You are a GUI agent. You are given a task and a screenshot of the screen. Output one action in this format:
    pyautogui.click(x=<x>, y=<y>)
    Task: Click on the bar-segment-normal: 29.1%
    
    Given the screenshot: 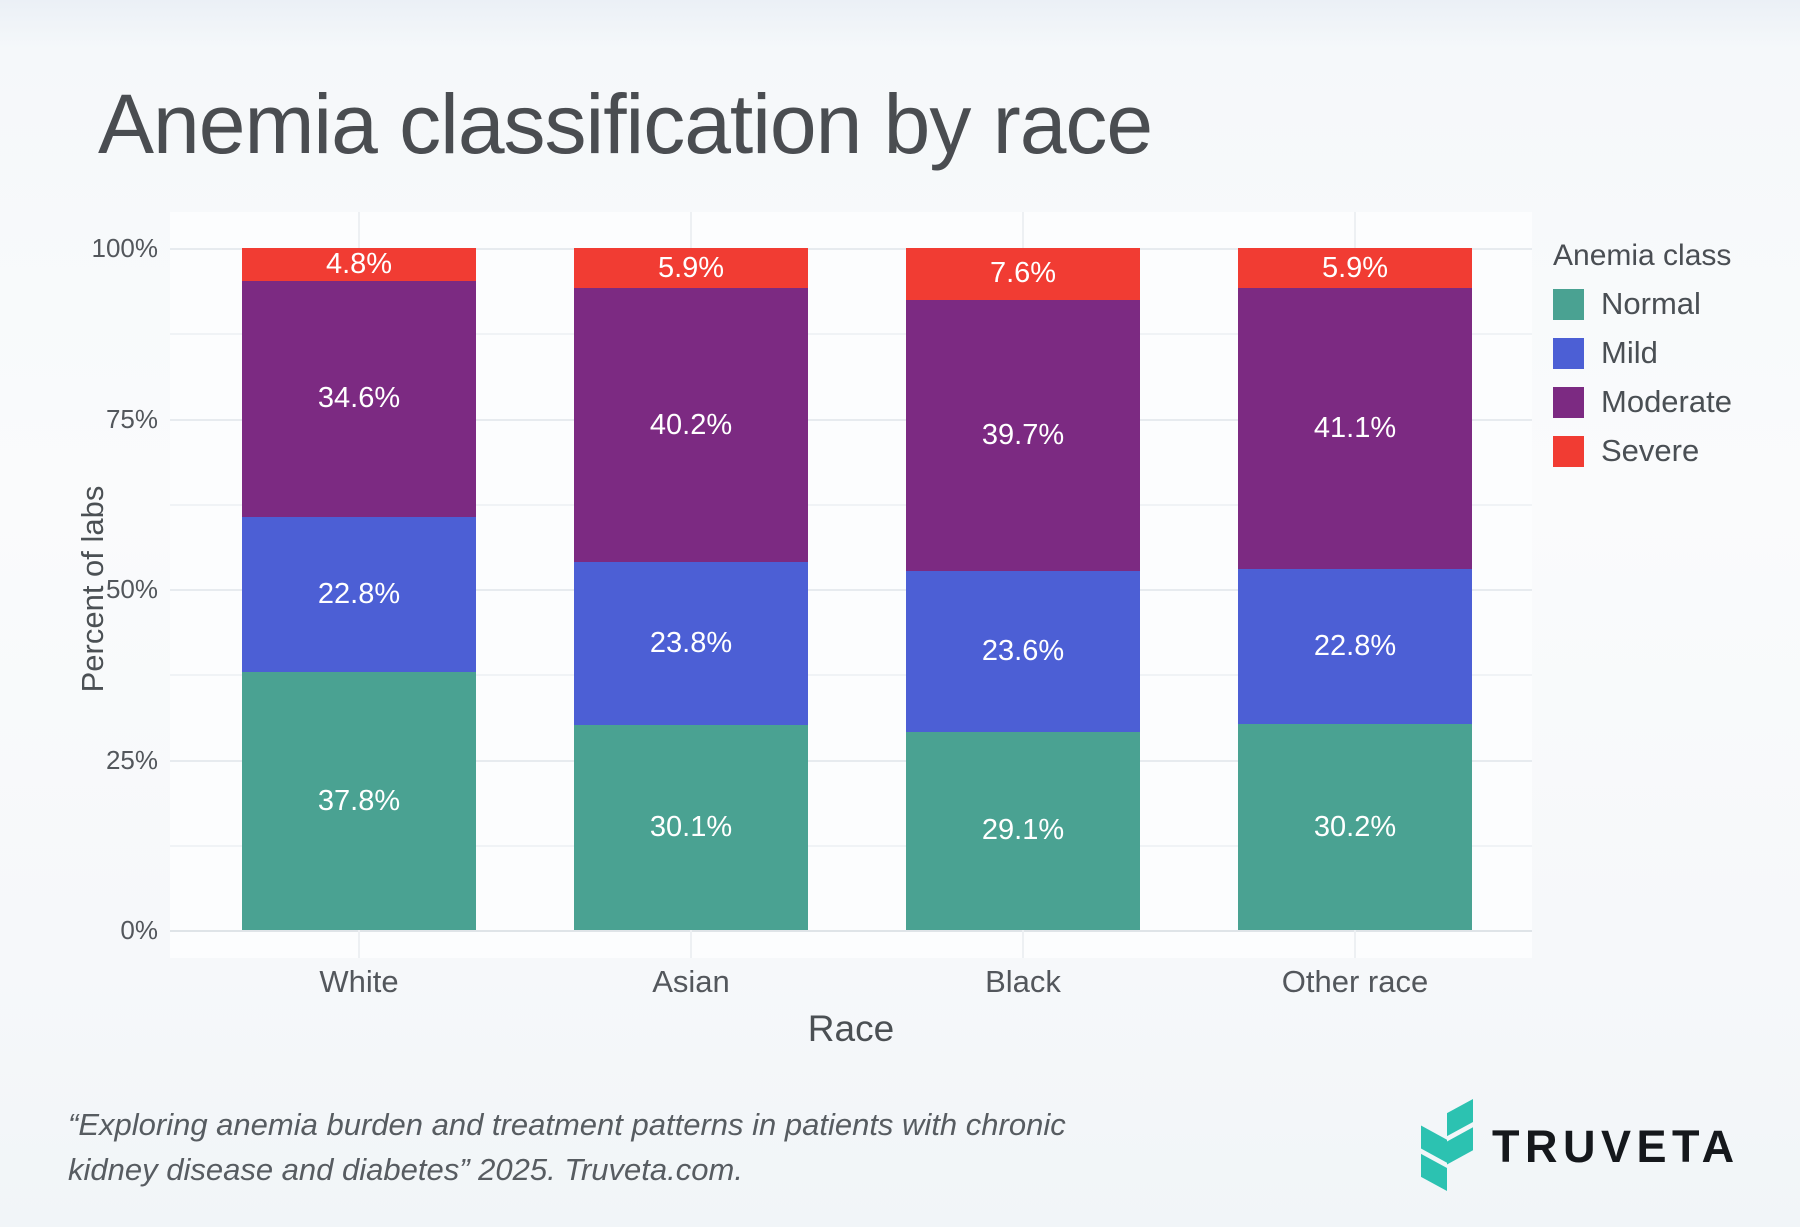 What is the action you would take?
    pyautogui.click(x=1023, y=830)
    